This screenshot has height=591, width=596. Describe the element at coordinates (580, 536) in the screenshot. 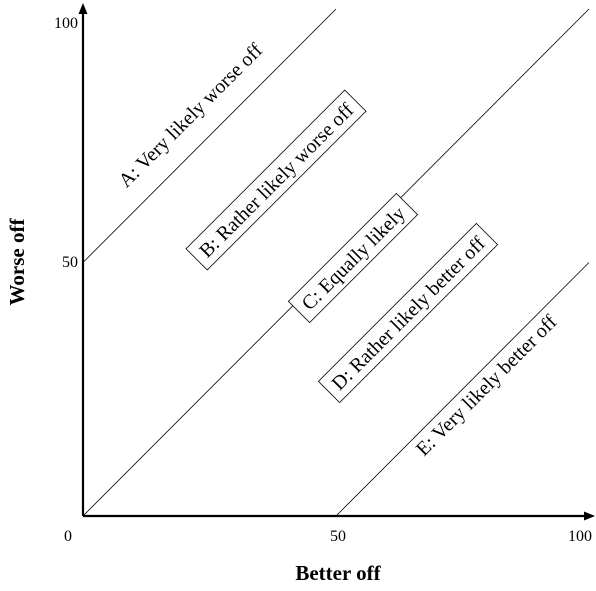

I see `x-tick-100: 100` at that location.